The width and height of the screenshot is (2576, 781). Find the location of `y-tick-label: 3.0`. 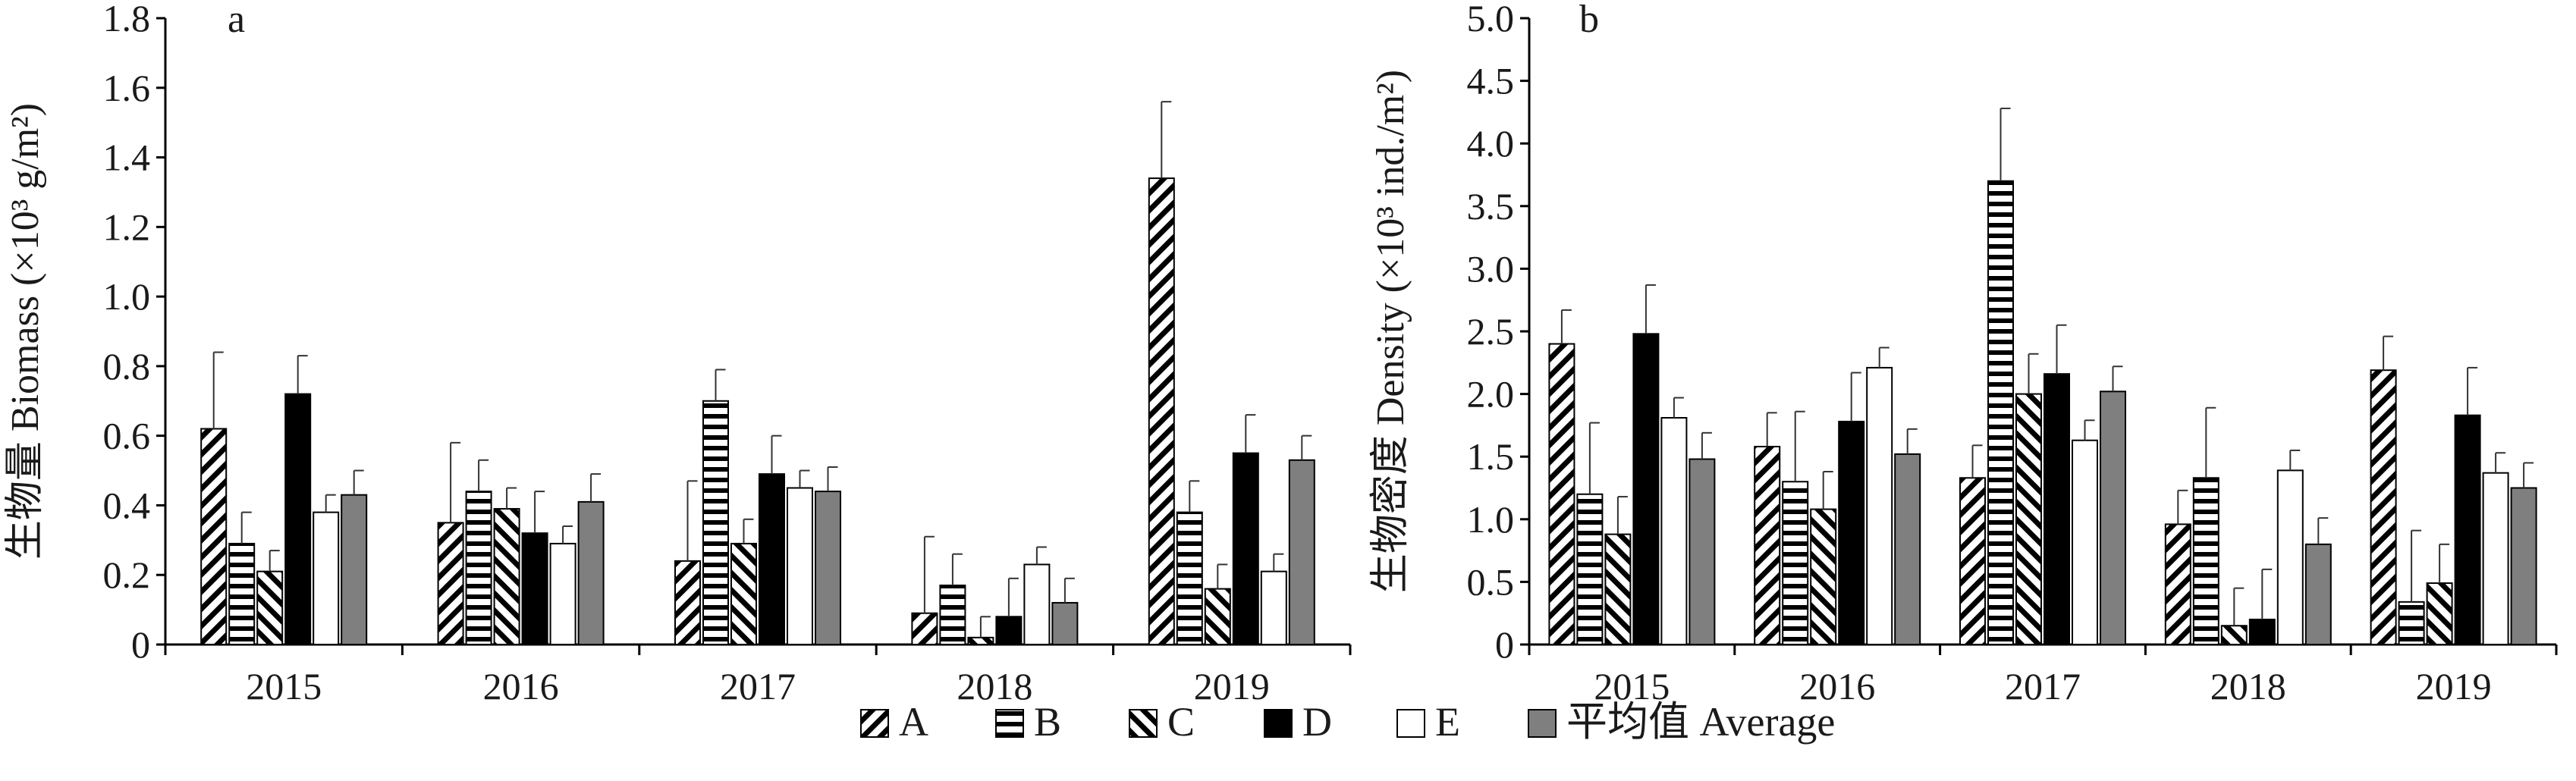

y-tick-label: 3.0 is located at coordinates (1491, 268).